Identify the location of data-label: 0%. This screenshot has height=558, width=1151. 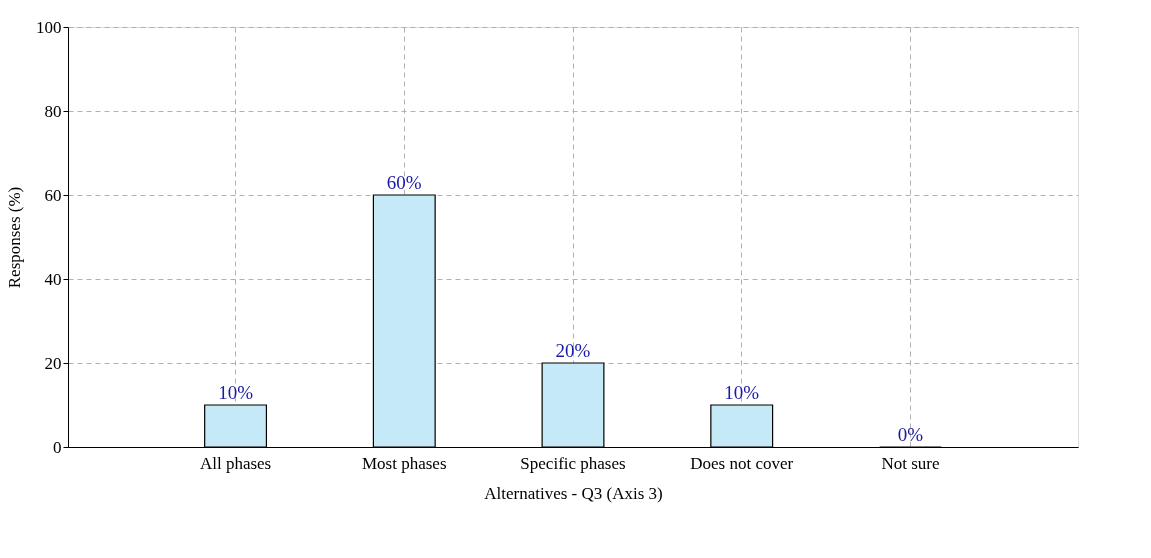
(910, 434).